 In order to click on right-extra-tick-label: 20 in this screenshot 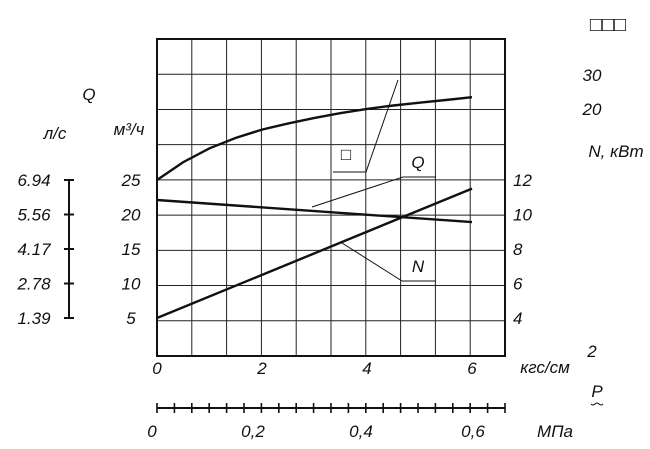, I will do `click(592, 109)`.